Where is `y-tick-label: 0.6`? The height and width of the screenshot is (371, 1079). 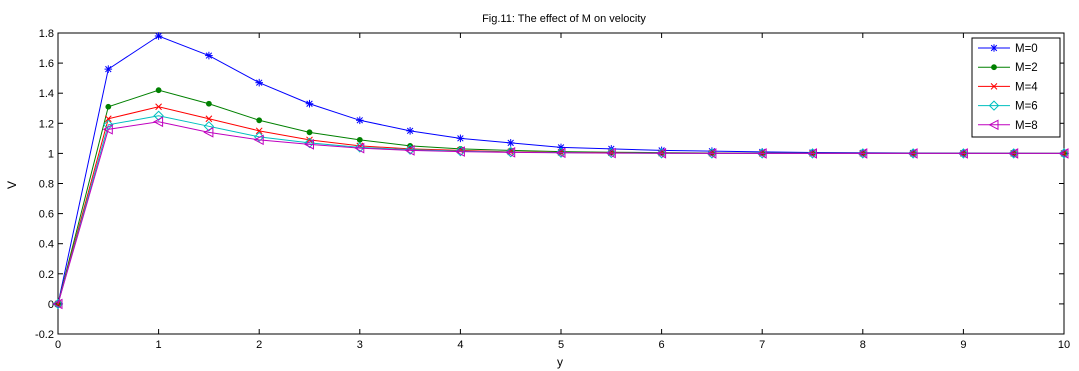
y-tick-label: 0.6 is located at coordinates (46, 215).